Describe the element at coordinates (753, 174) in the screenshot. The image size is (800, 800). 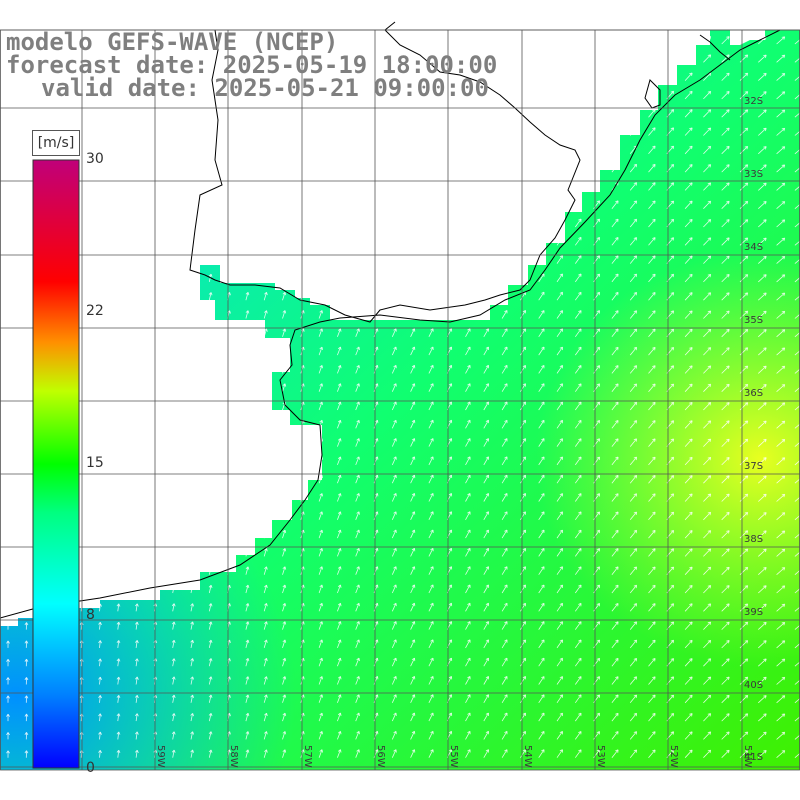
I see `lat-label: 33S` at that location.